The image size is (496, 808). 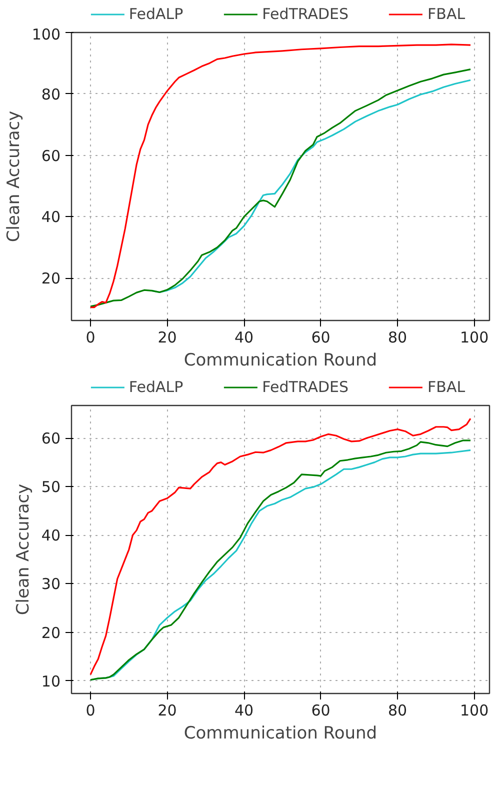 What do you see at coordinates (51, 487) in the screenshot?
I see `y-tick-label: 50` at bounding box center [51, 487].